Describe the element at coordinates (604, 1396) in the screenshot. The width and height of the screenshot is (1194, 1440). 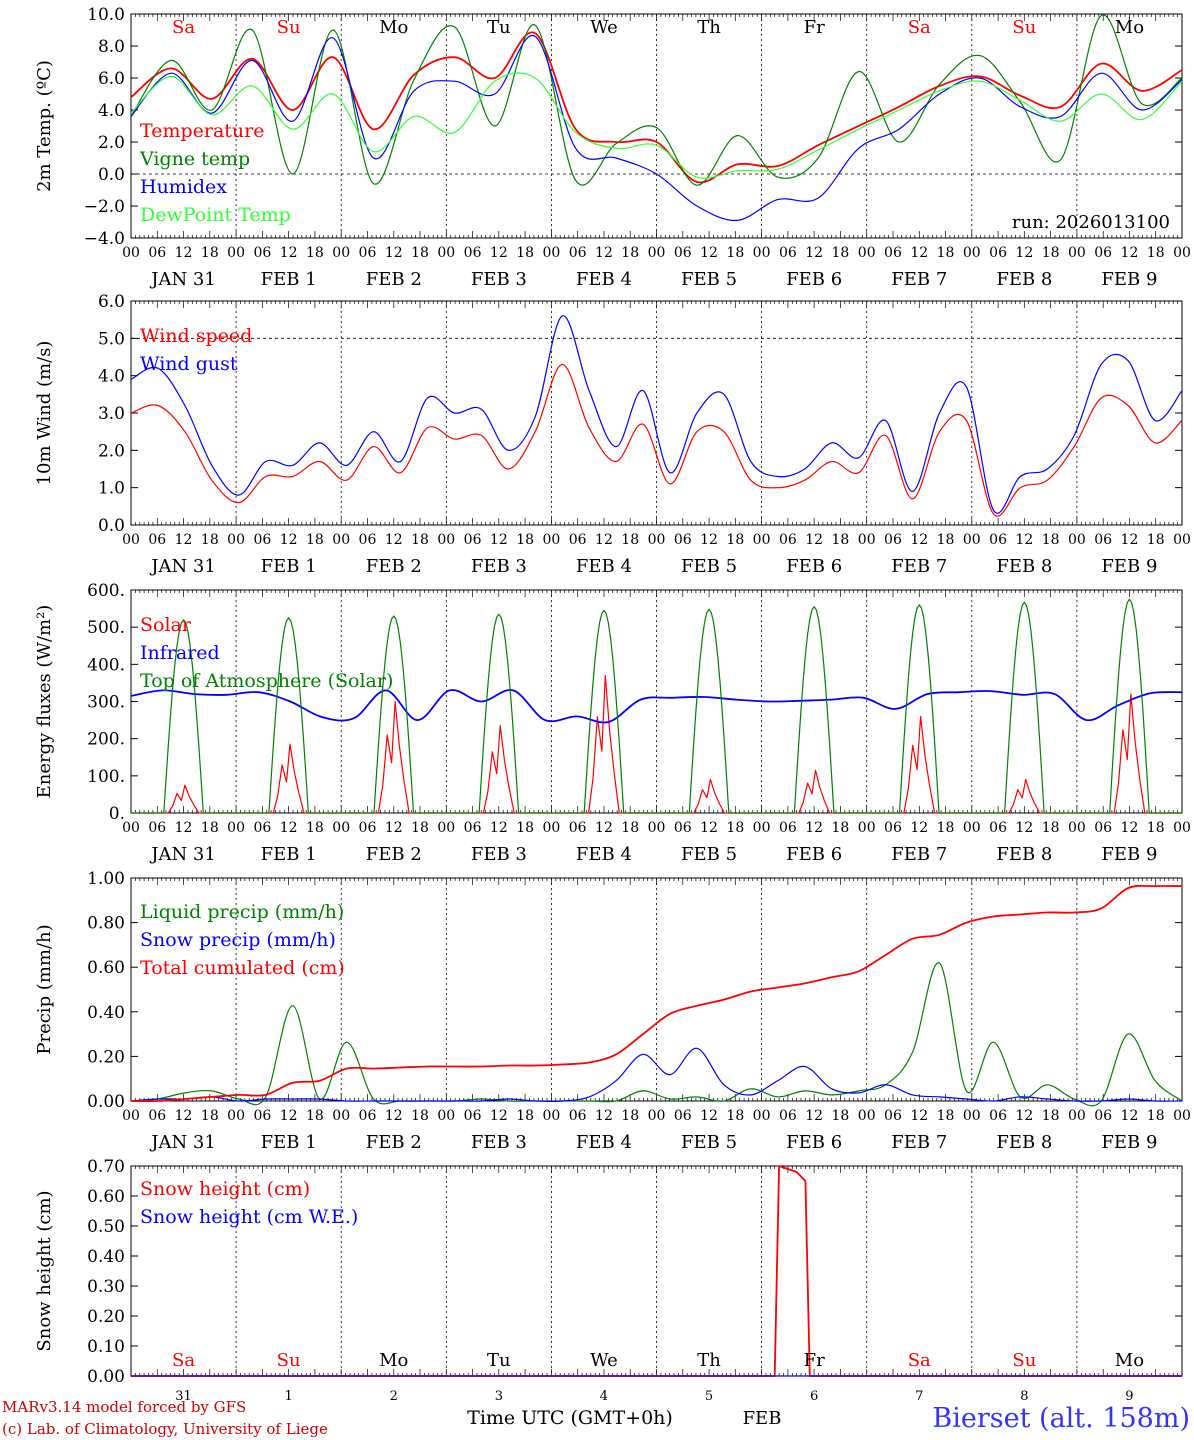
I see `day-number-label: 4` at that location.